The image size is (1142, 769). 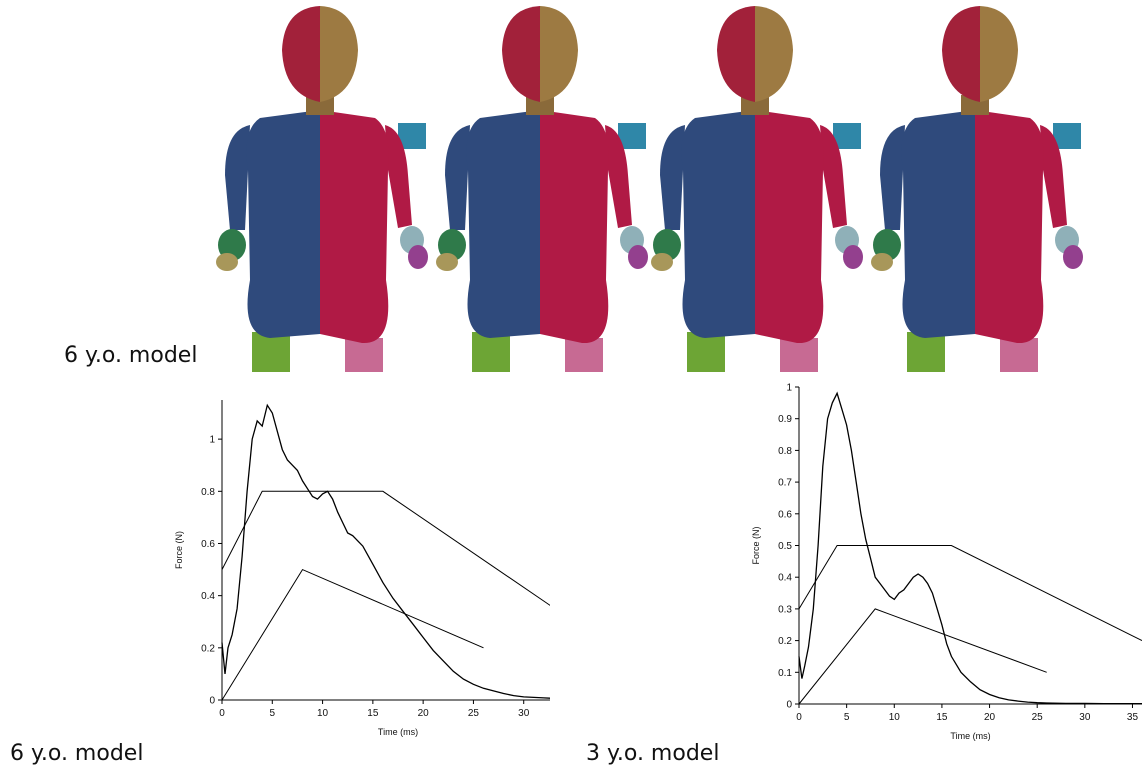 What do you see at coordinates (785, 483) in the screenshot?
I see `y-tick-label: 0.7` at bounding box center [785, 483].